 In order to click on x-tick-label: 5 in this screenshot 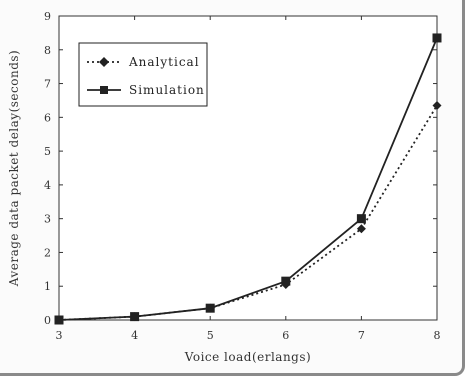, I will do `click(210, 335)`.